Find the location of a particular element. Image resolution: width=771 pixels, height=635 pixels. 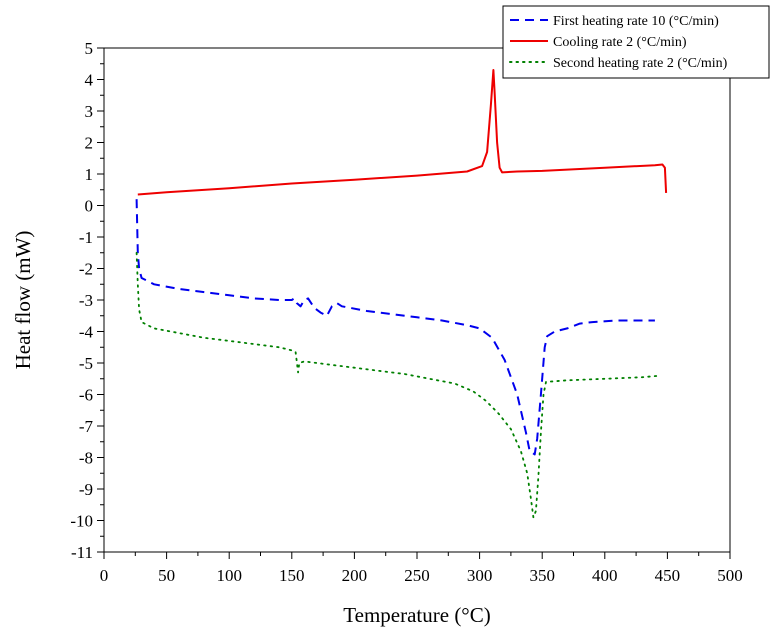

y-tick-label: -11 is located at coordinates (82, 552).